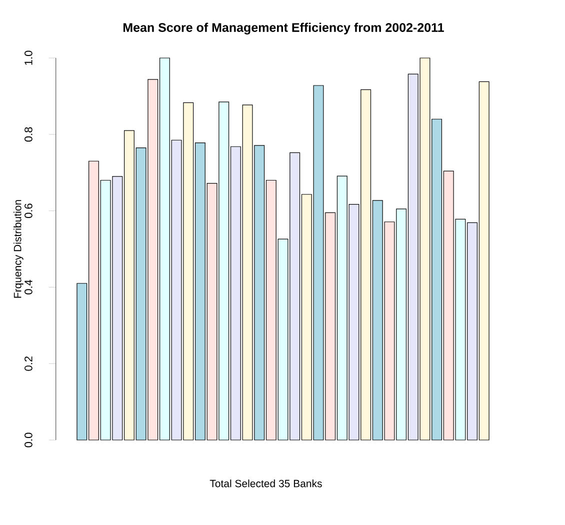  I want to click on y-axis-title: Frquency Distribution, so click(19, 249).